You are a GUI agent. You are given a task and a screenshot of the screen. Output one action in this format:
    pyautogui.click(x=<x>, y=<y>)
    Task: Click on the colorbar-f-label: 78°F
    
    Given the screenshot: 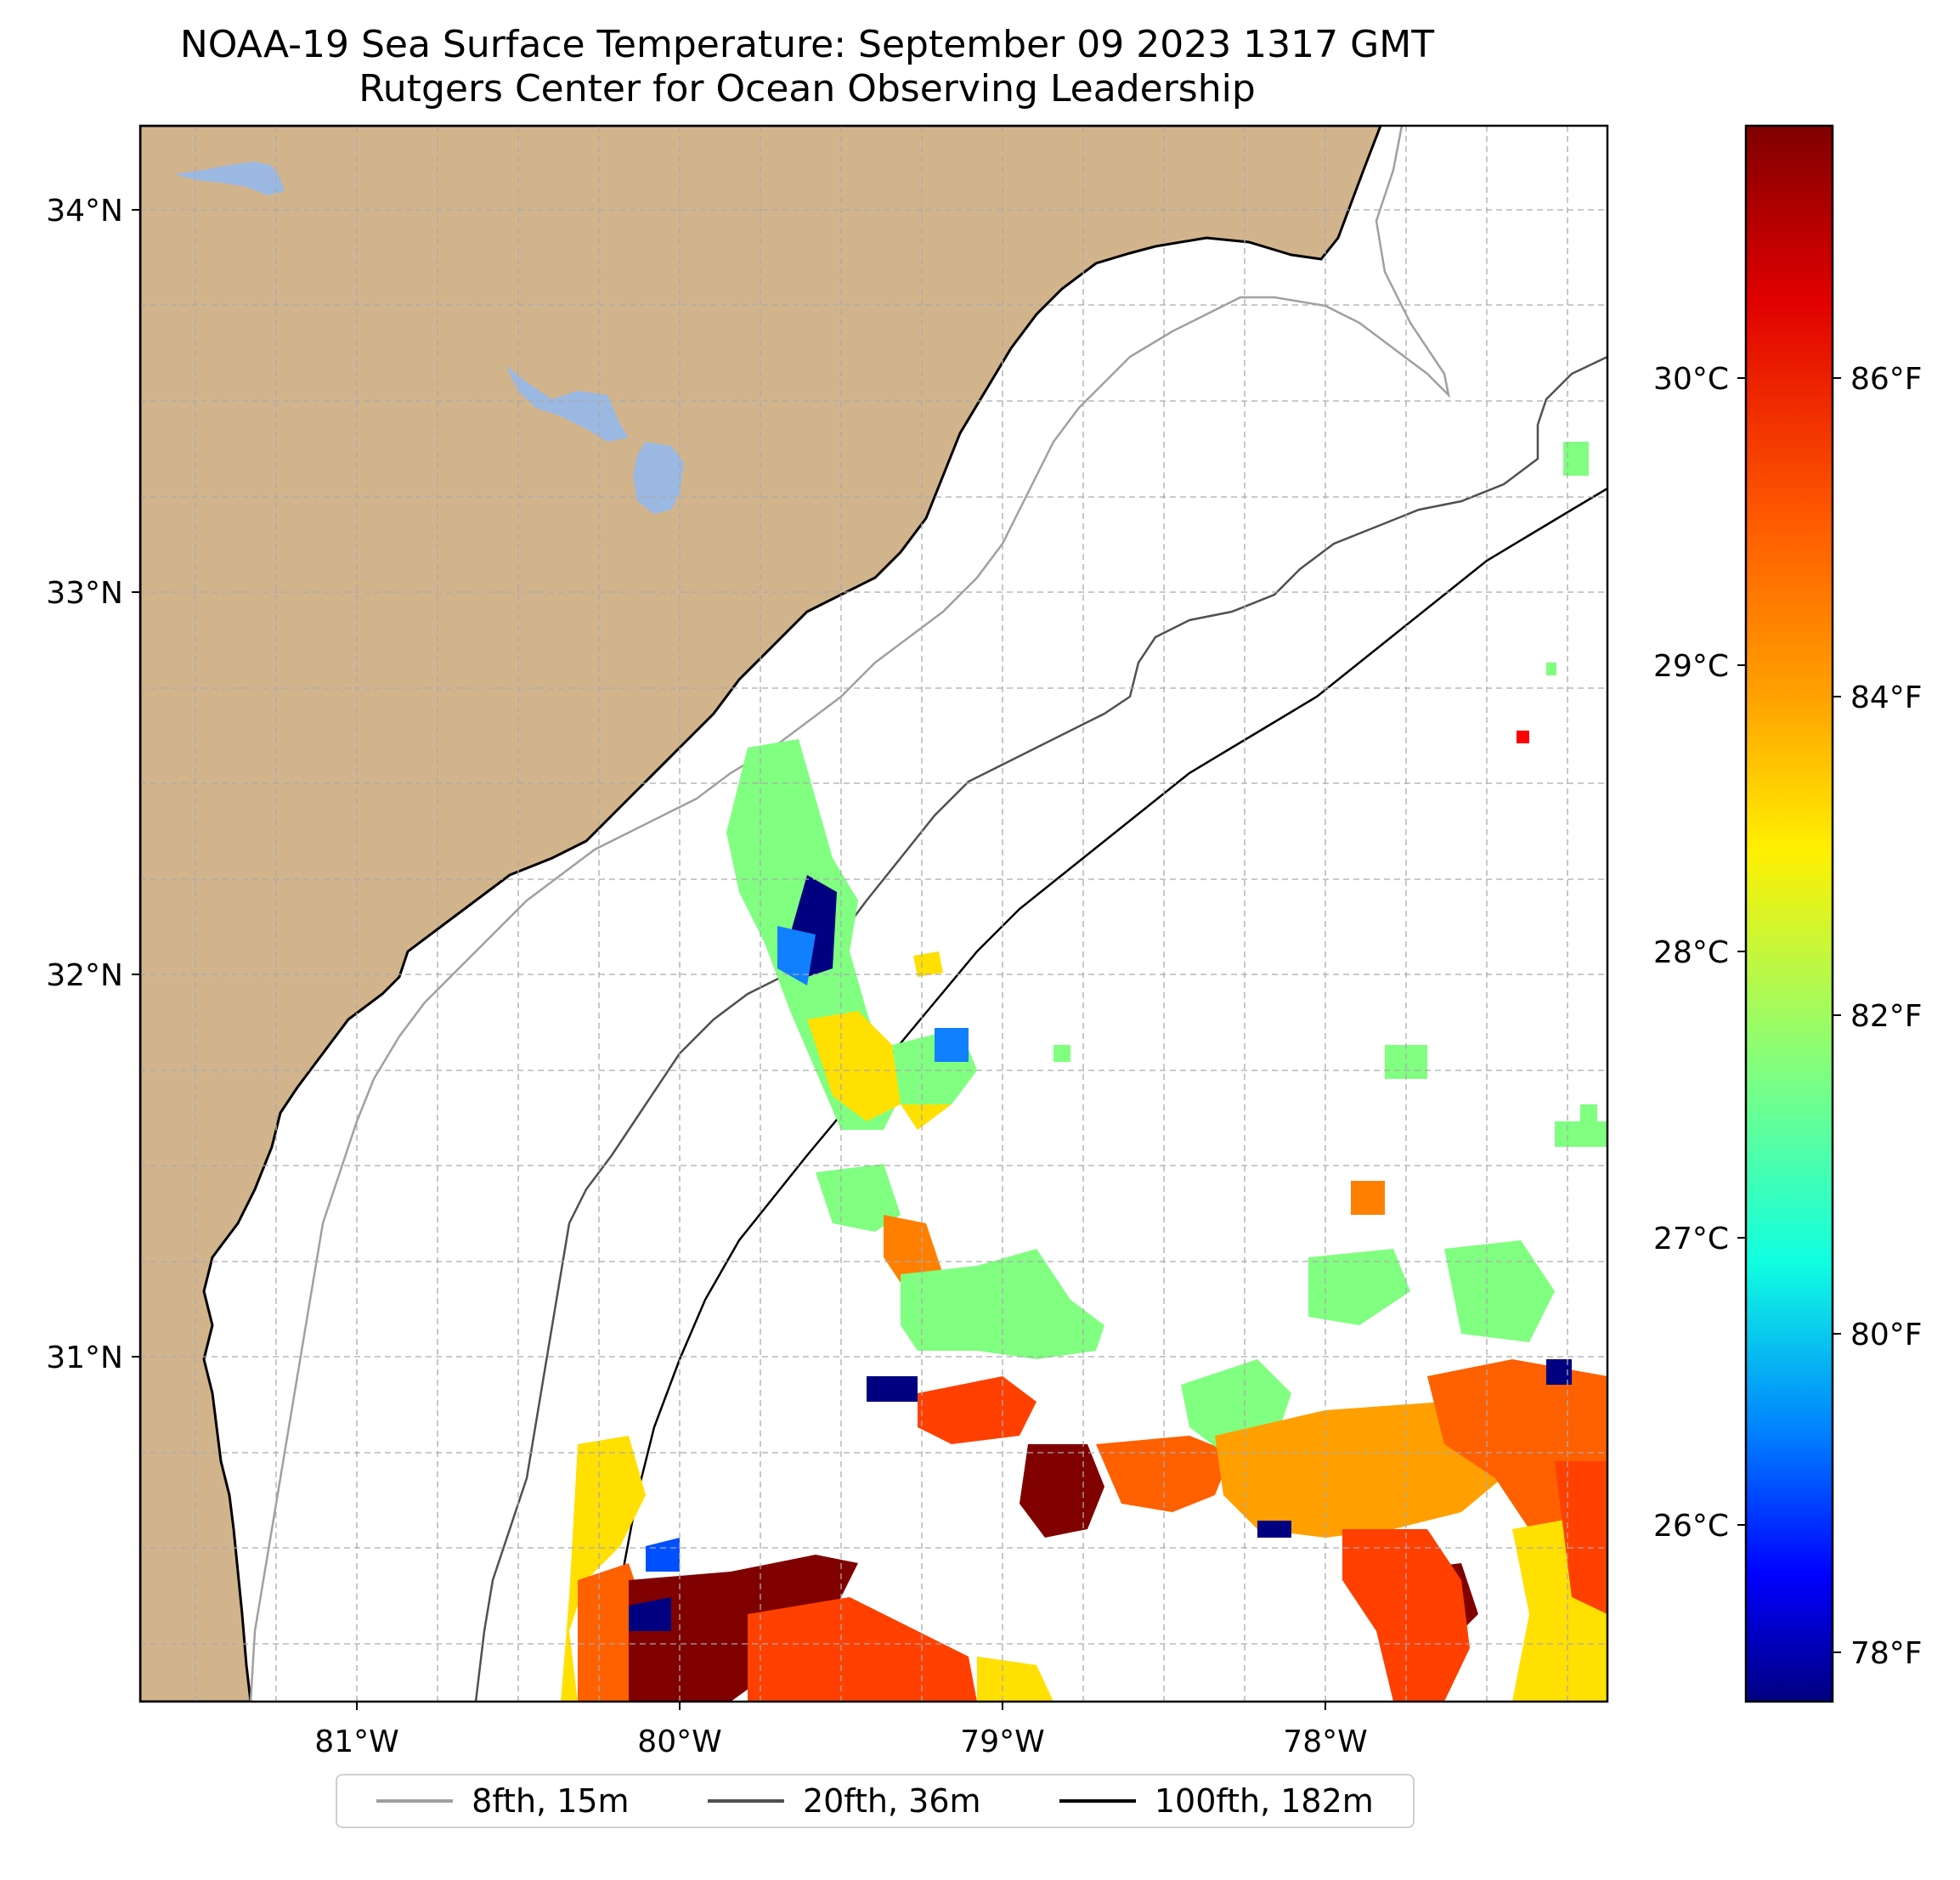 What is the action you would take?
    pyautogui.click(x=1887, y=1654)
    